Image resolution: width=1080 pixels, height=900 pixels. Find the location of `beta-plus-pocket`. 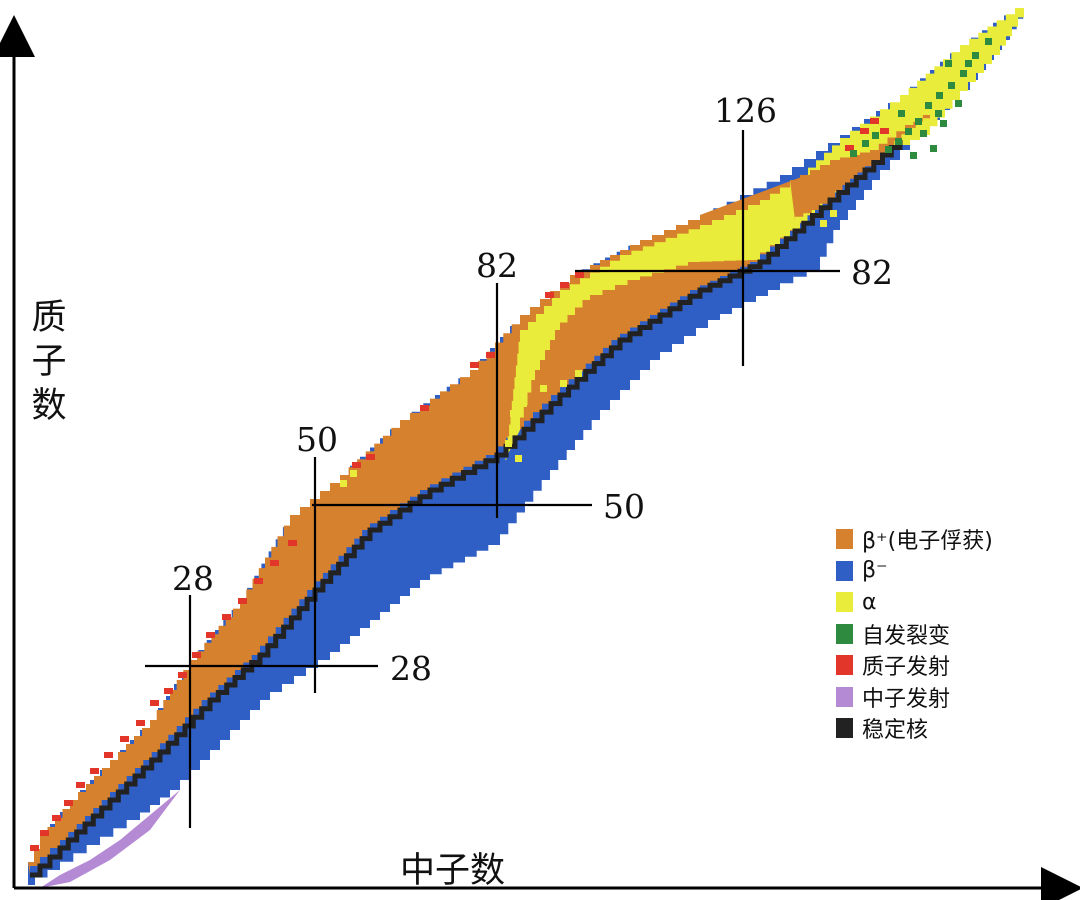

beta-plus-pocket is located at coordinates (860, 167).